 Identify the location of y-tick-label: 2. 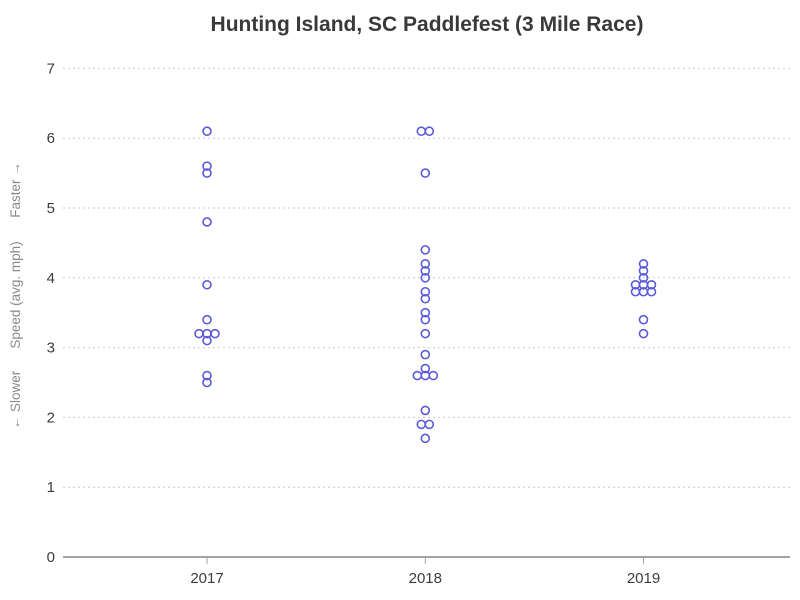
(51, 417).